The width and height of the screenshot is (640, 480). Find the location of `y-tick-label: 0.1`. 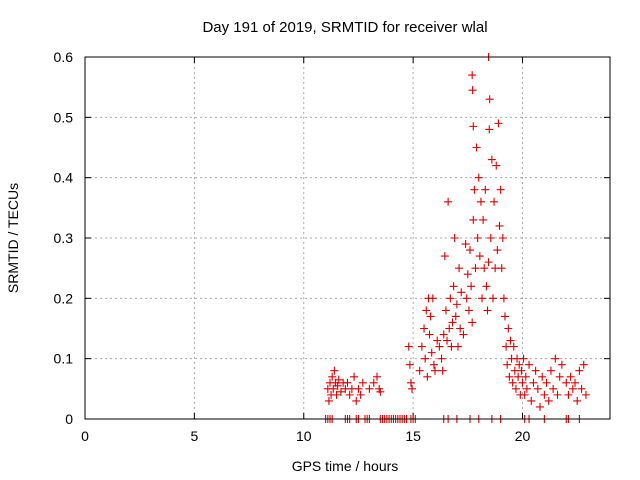

y-tick-label: 0.1 is located at coordinates (64, 359).